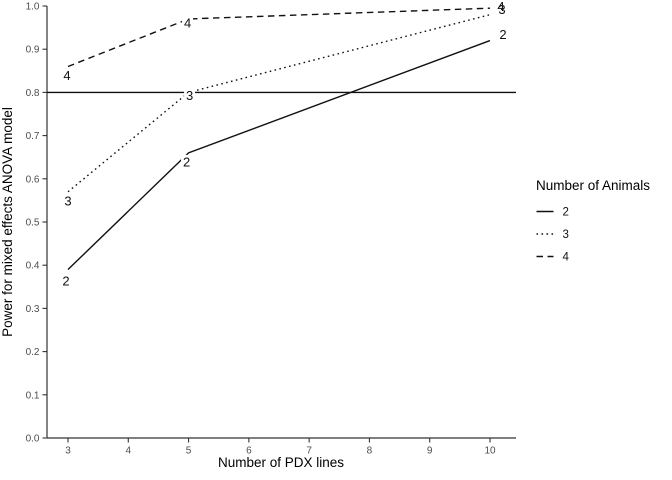 This screenshot has height=480, width=672. Describe the element at coordinates (566, 258) in the screenshot. I see `legend-entry-label: 4` at that location.